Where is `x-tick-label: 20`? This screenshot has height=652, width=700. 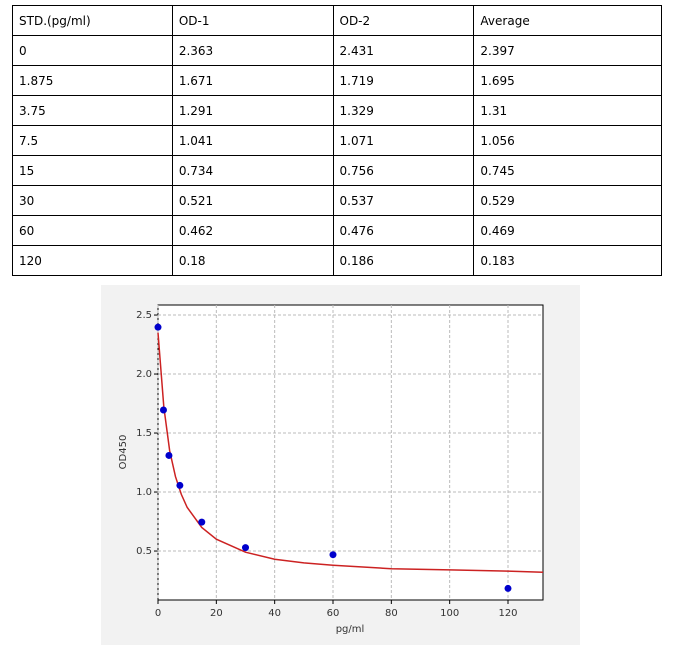
x-tick-label: 20 is located at coordinates (216, 613).